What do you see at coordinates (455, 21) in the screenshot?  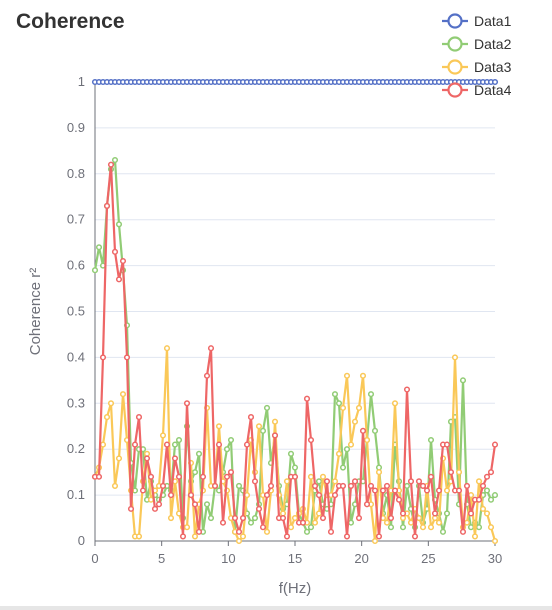 I see `legend-marker-data1` at bounding box center [455, 21].